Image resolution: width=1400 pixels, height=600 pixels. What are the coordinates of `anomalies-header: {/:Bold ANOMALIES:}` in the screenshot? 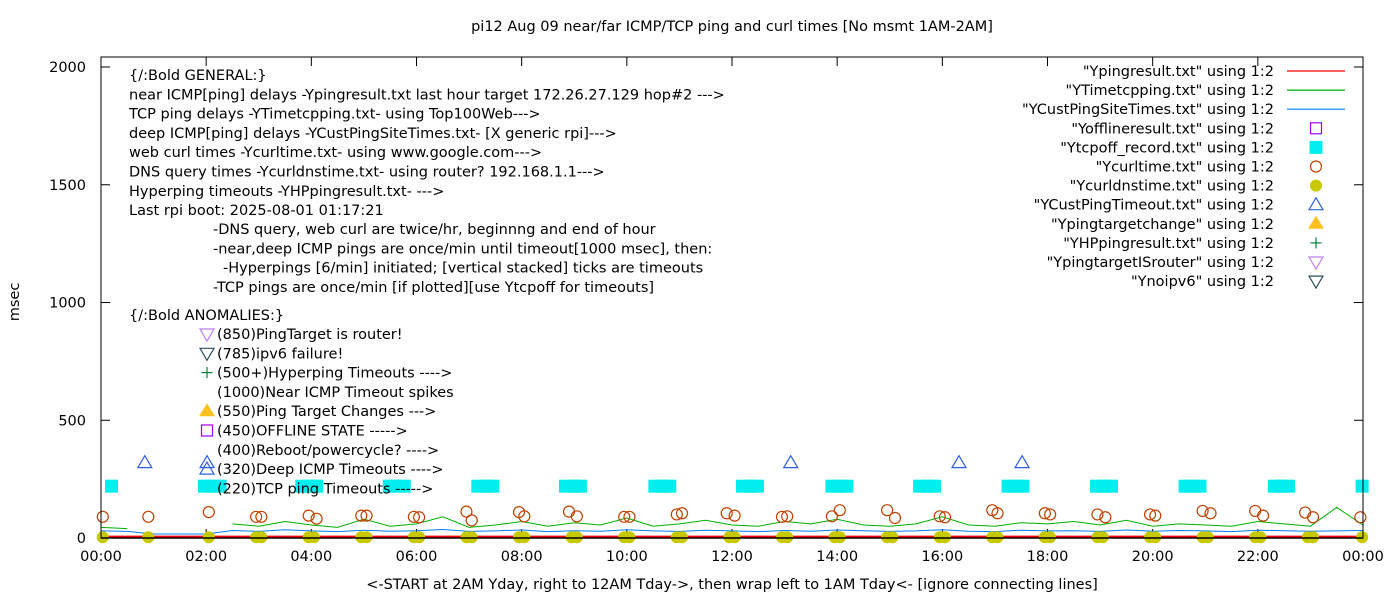 It's located at (206, 316).